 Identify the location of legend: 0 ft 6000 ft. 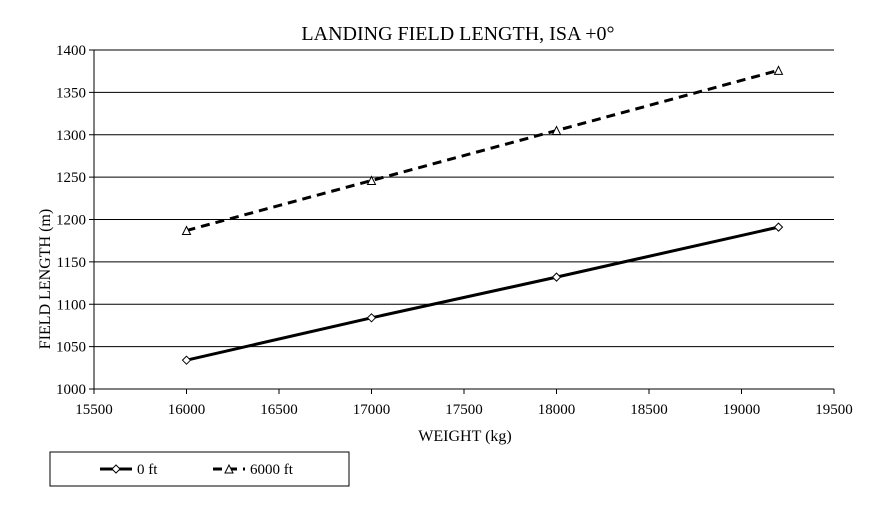
(199, 469).